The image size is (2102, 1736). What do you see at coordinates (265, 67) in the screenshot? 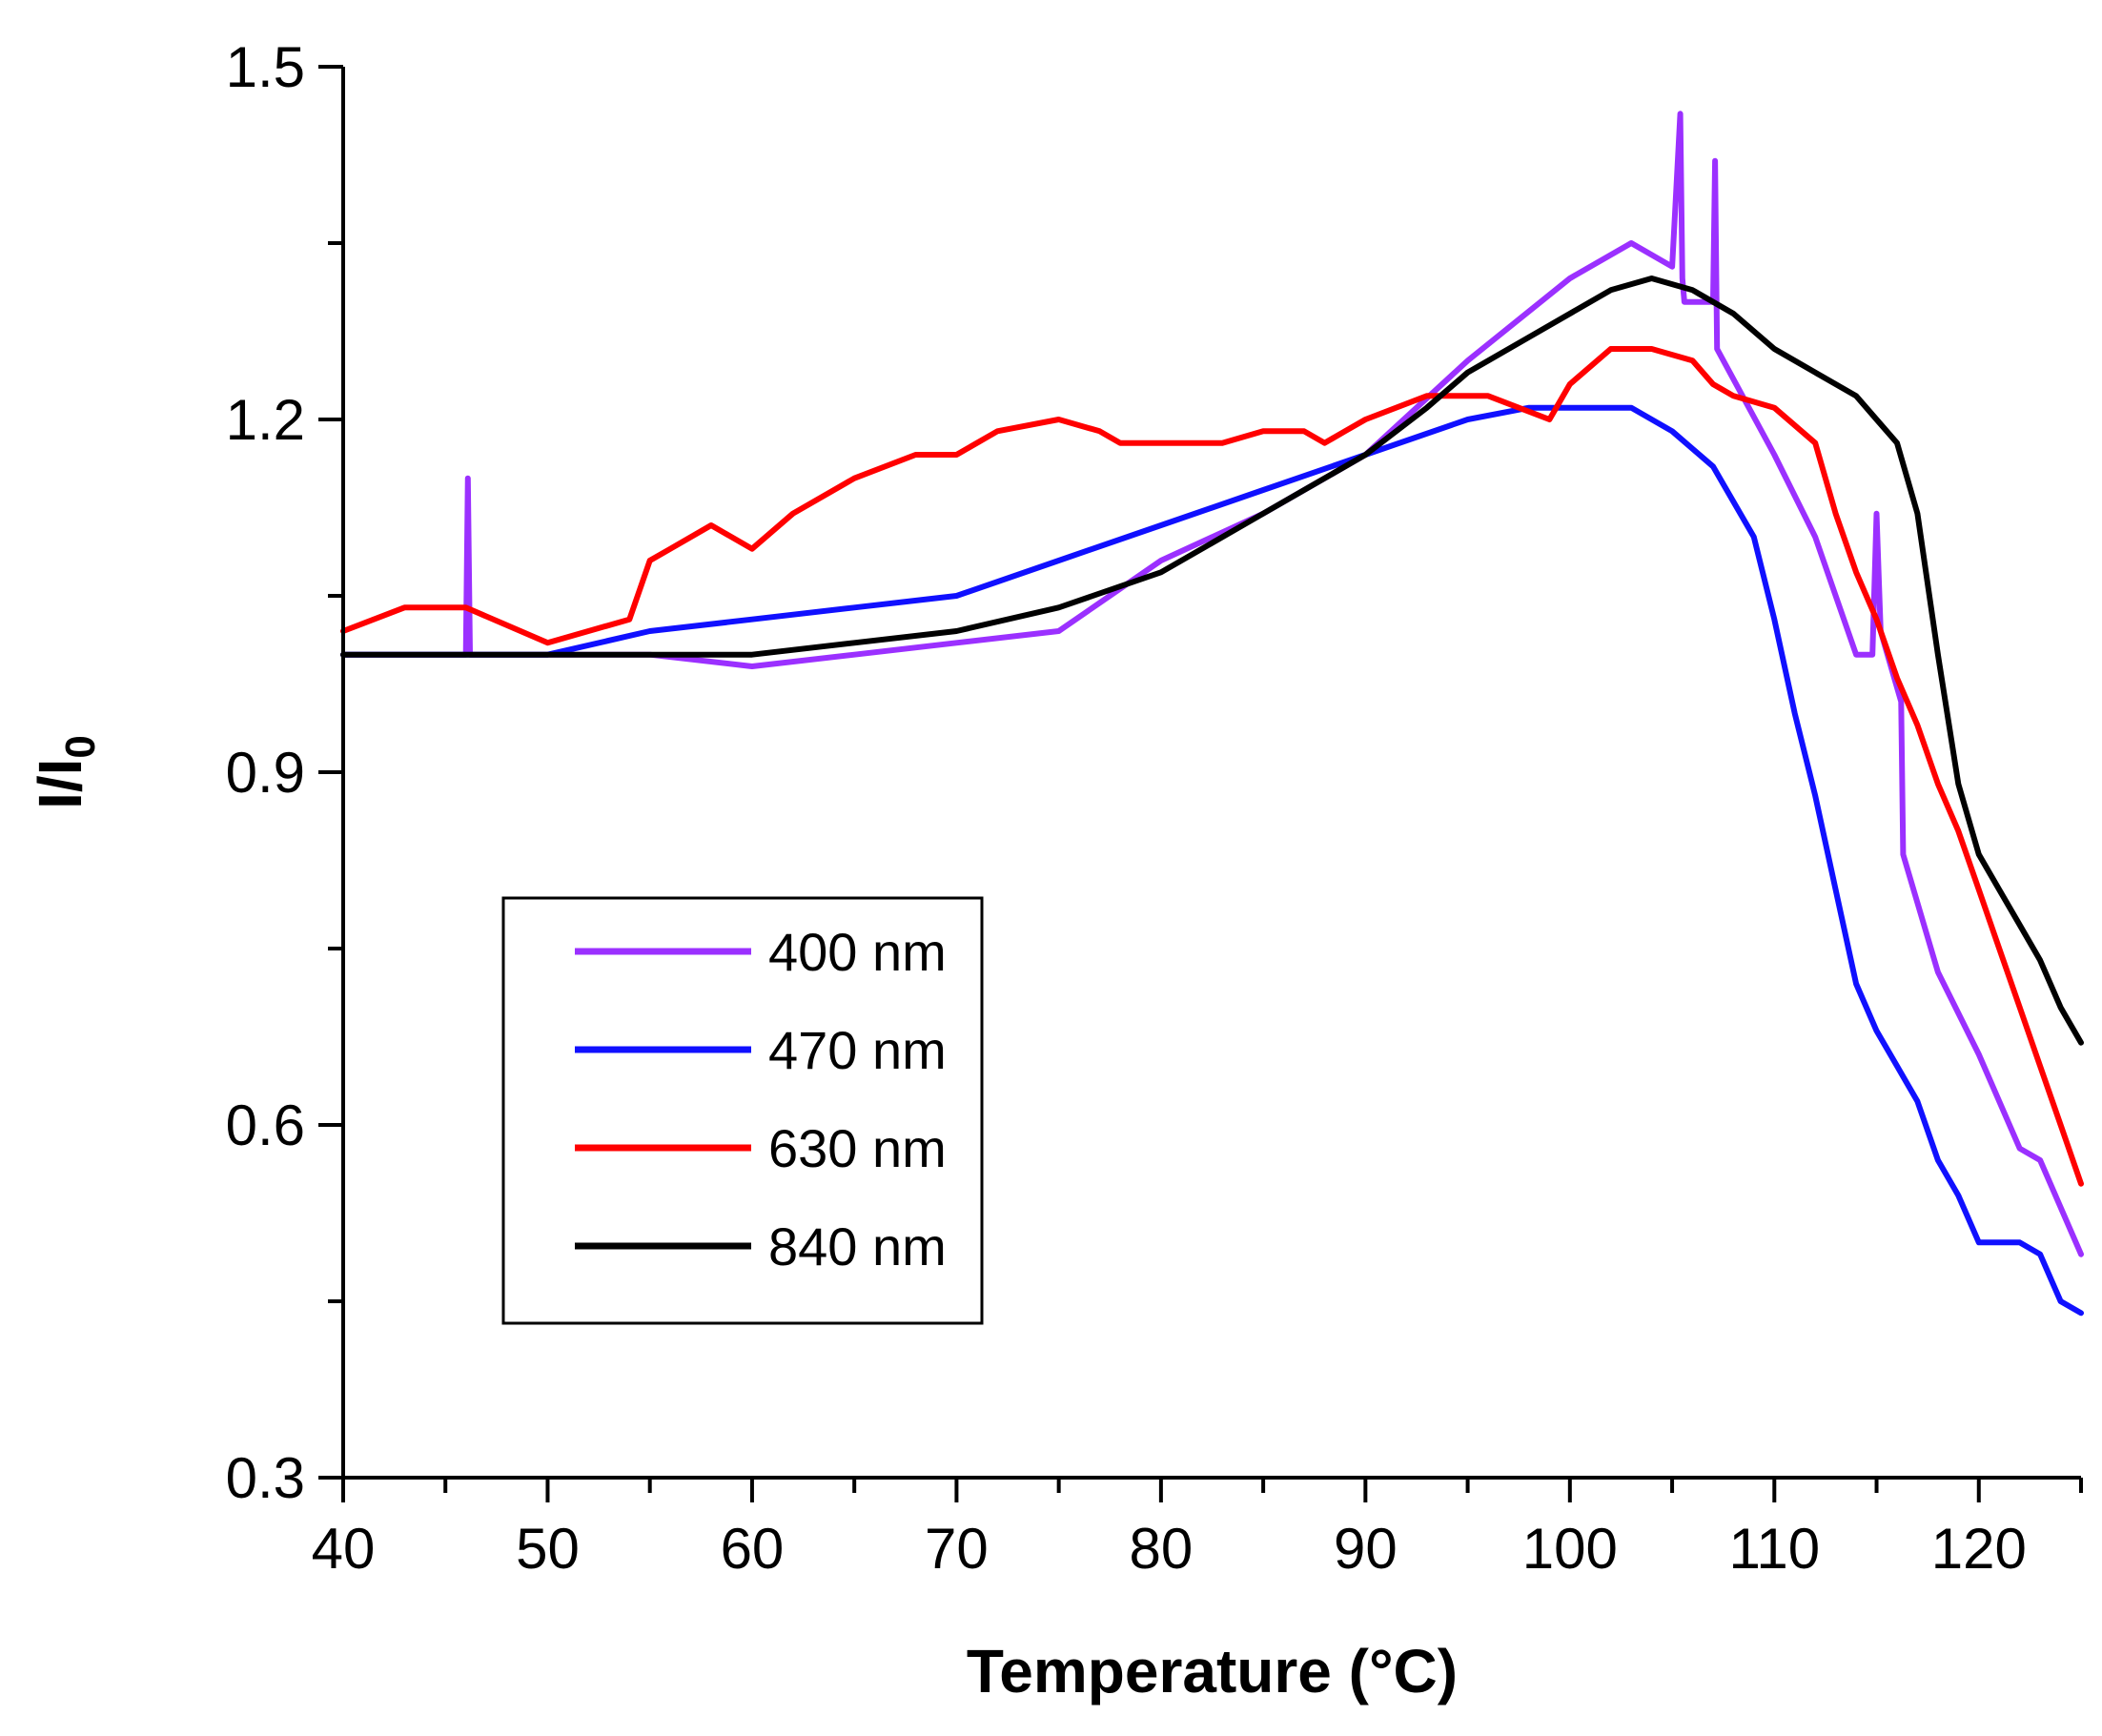
I see `y-tick-label: 1.5` at bounding box center [265, 67].